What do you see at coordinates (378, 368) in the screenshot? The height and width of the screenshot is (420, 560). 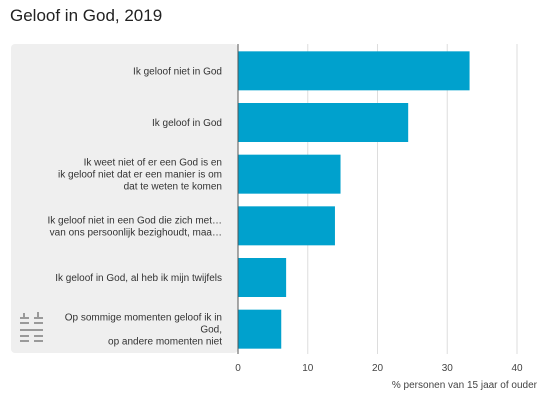 I see `x-tick-label: 20` at bounding box center [378, 368].